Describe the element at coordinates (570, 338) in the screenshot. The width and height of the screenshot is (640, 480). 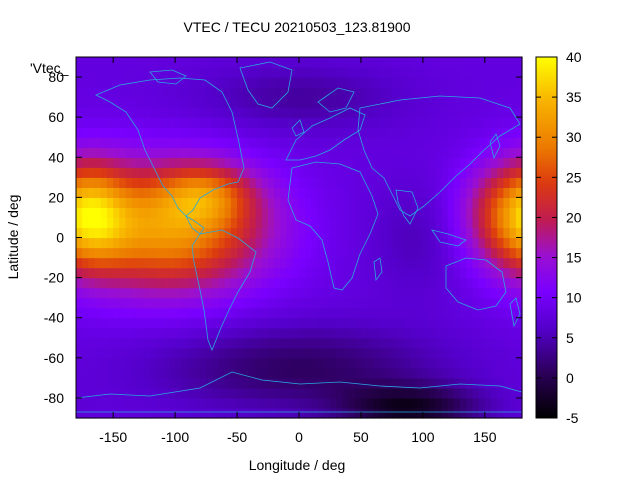
I see `colorbar-tick-label: 5` at that location.